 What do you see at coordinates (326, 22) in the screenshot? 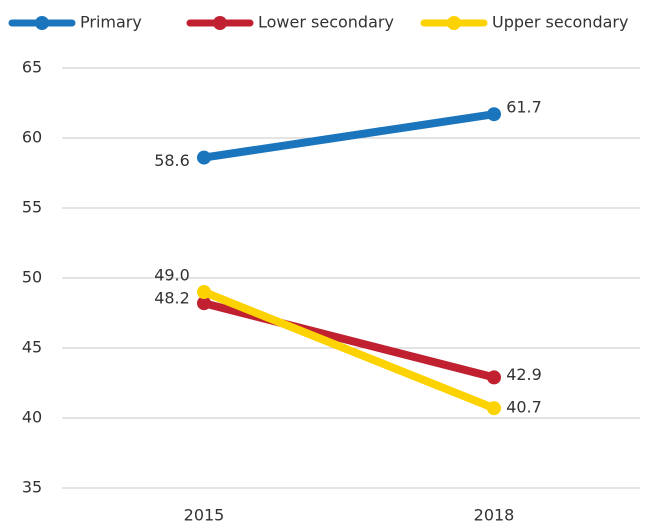
I see `legend-label: Lower secondary` at bounding box center [326, 22].